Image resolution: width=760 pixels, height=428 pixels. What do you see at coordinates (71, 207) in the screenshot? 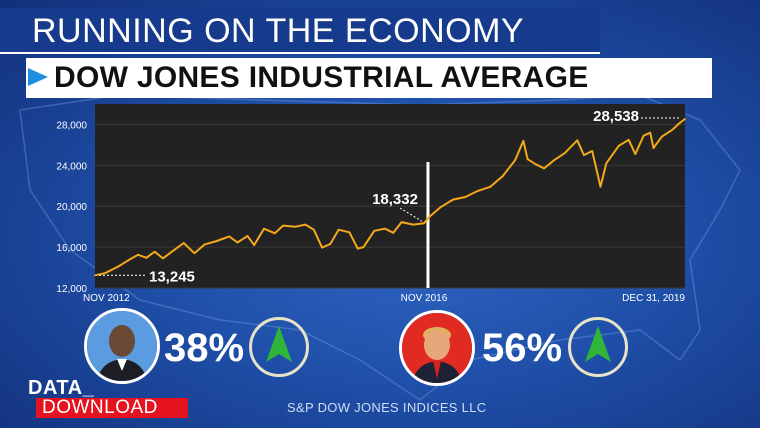
I see `y-tick-label: 20,000` at bounding box center [71, 207].